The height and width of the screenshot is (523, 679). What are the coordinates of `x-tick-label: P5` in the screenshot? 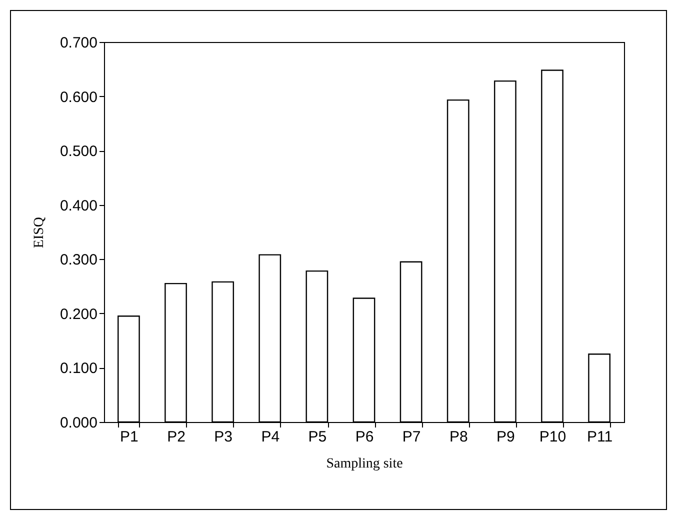 It's located at (317, 437).